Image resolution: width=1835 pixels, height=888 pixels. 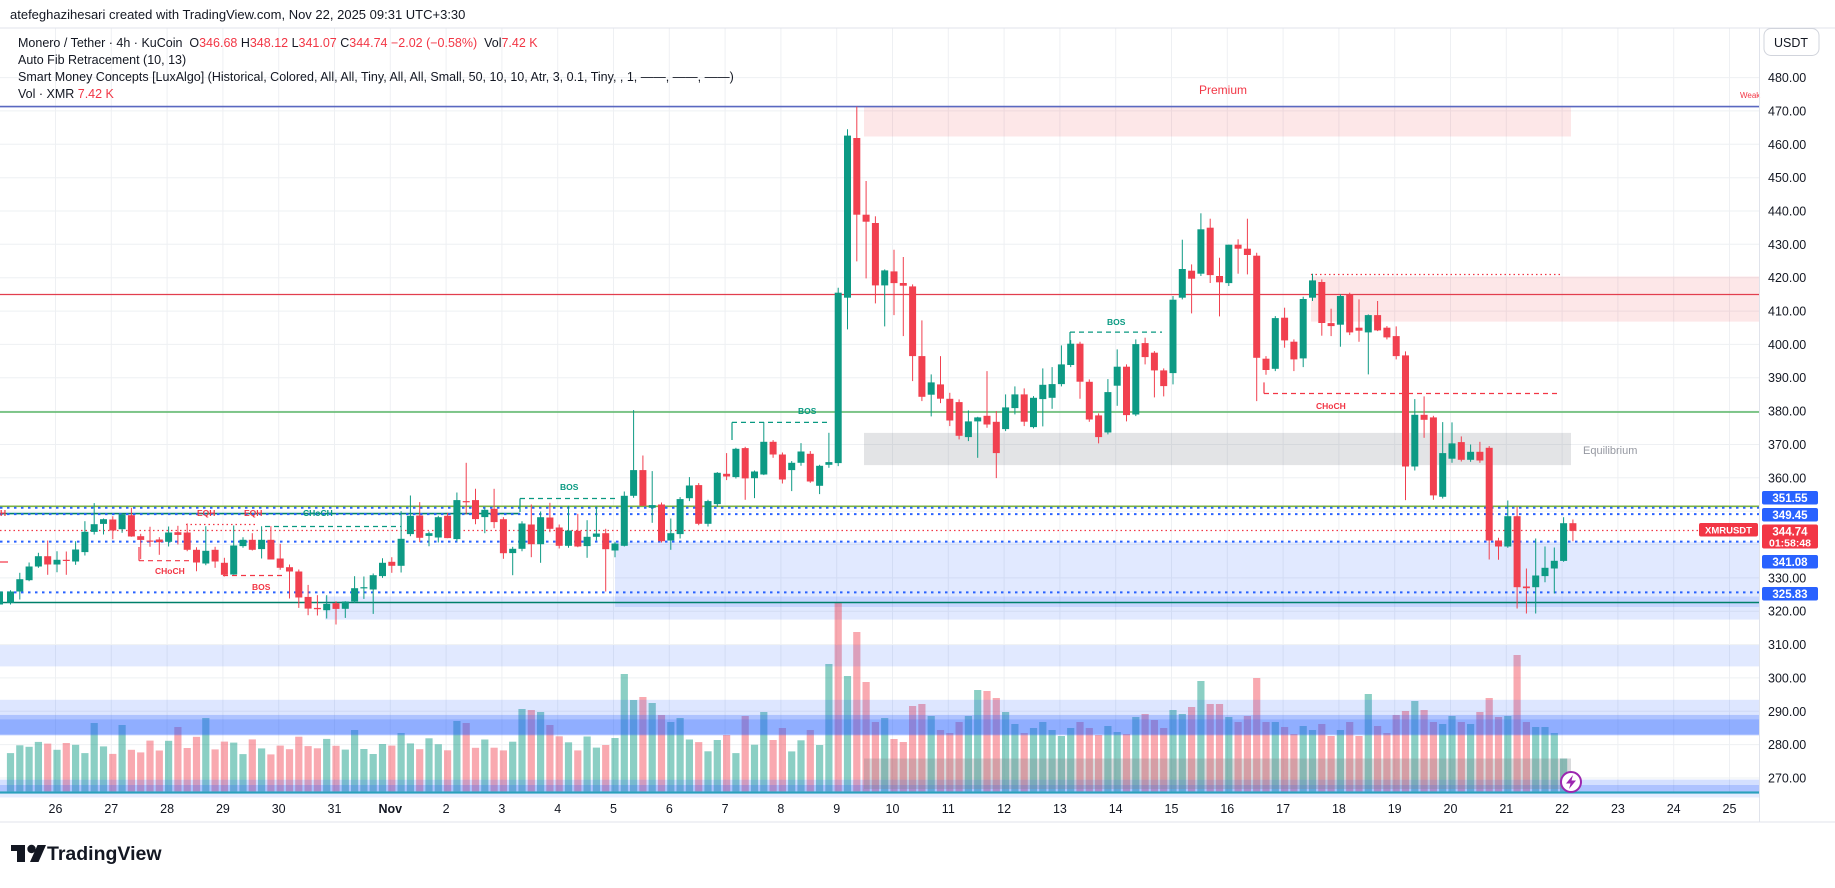 What do you see at coordinates (104, 854) in the screenshot?
I see `svg-text: TradingView` at bounding box center [104, 854].